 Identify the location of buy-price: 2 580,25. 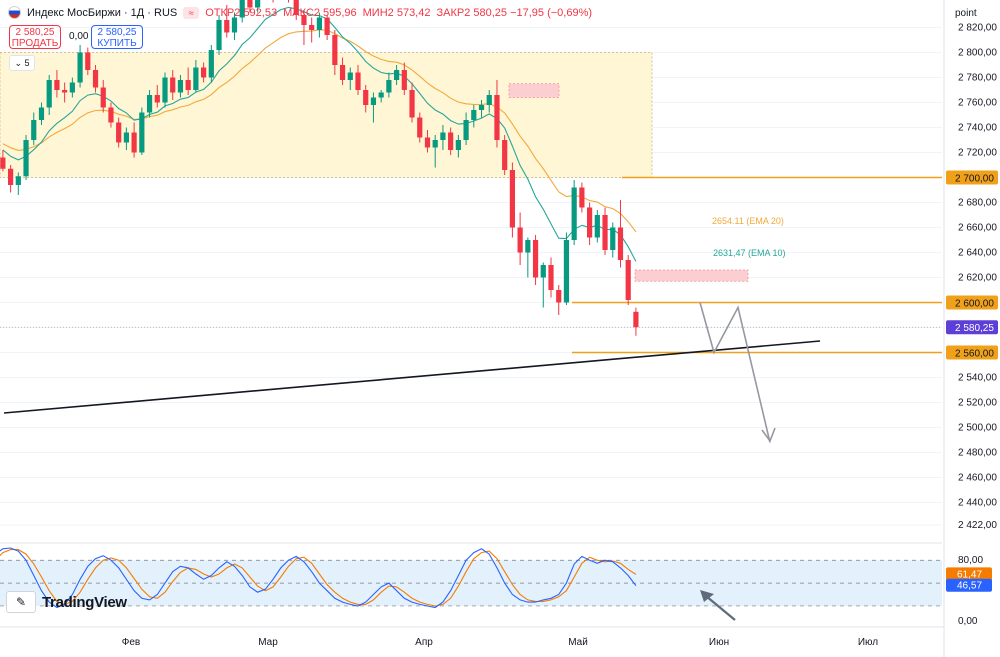
(117, 32).